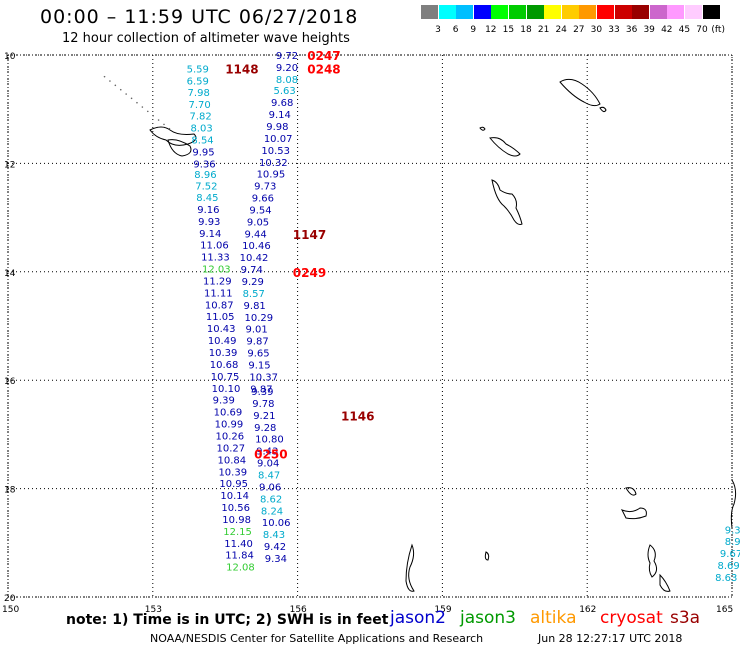  What do you see at coordinates (309, 273) in the screenshot?
I see `pass-time-label: 0249` at bounding box center [309, 273].